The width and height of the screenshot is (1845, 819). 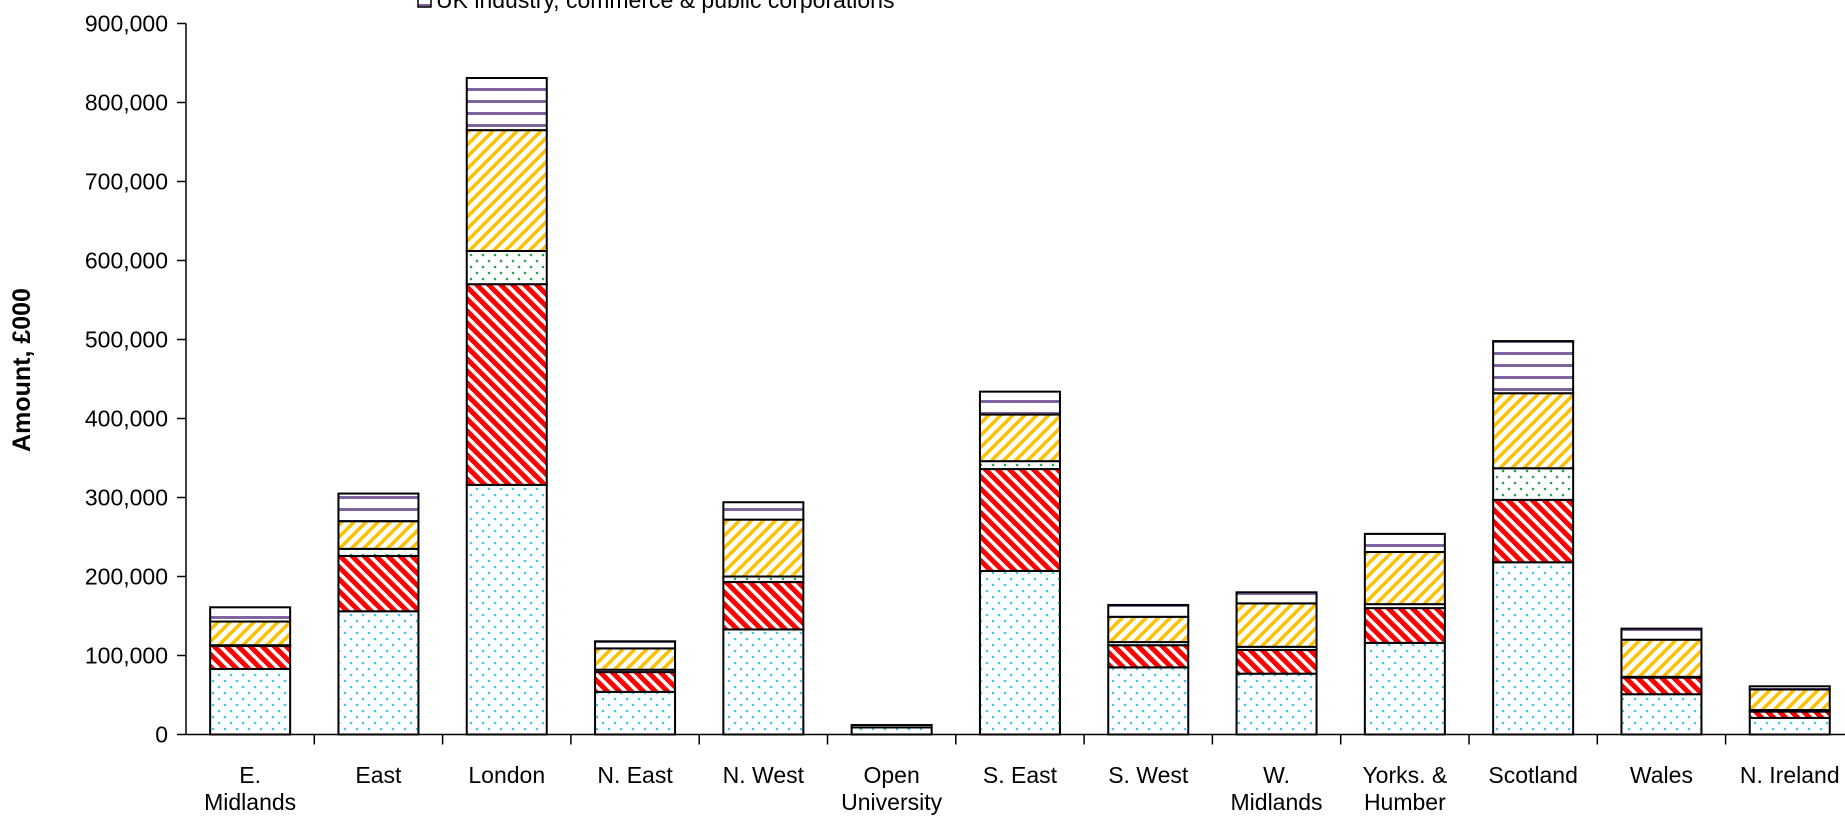 I want to click on x-tick-label: London, so click(x=507, y=774).